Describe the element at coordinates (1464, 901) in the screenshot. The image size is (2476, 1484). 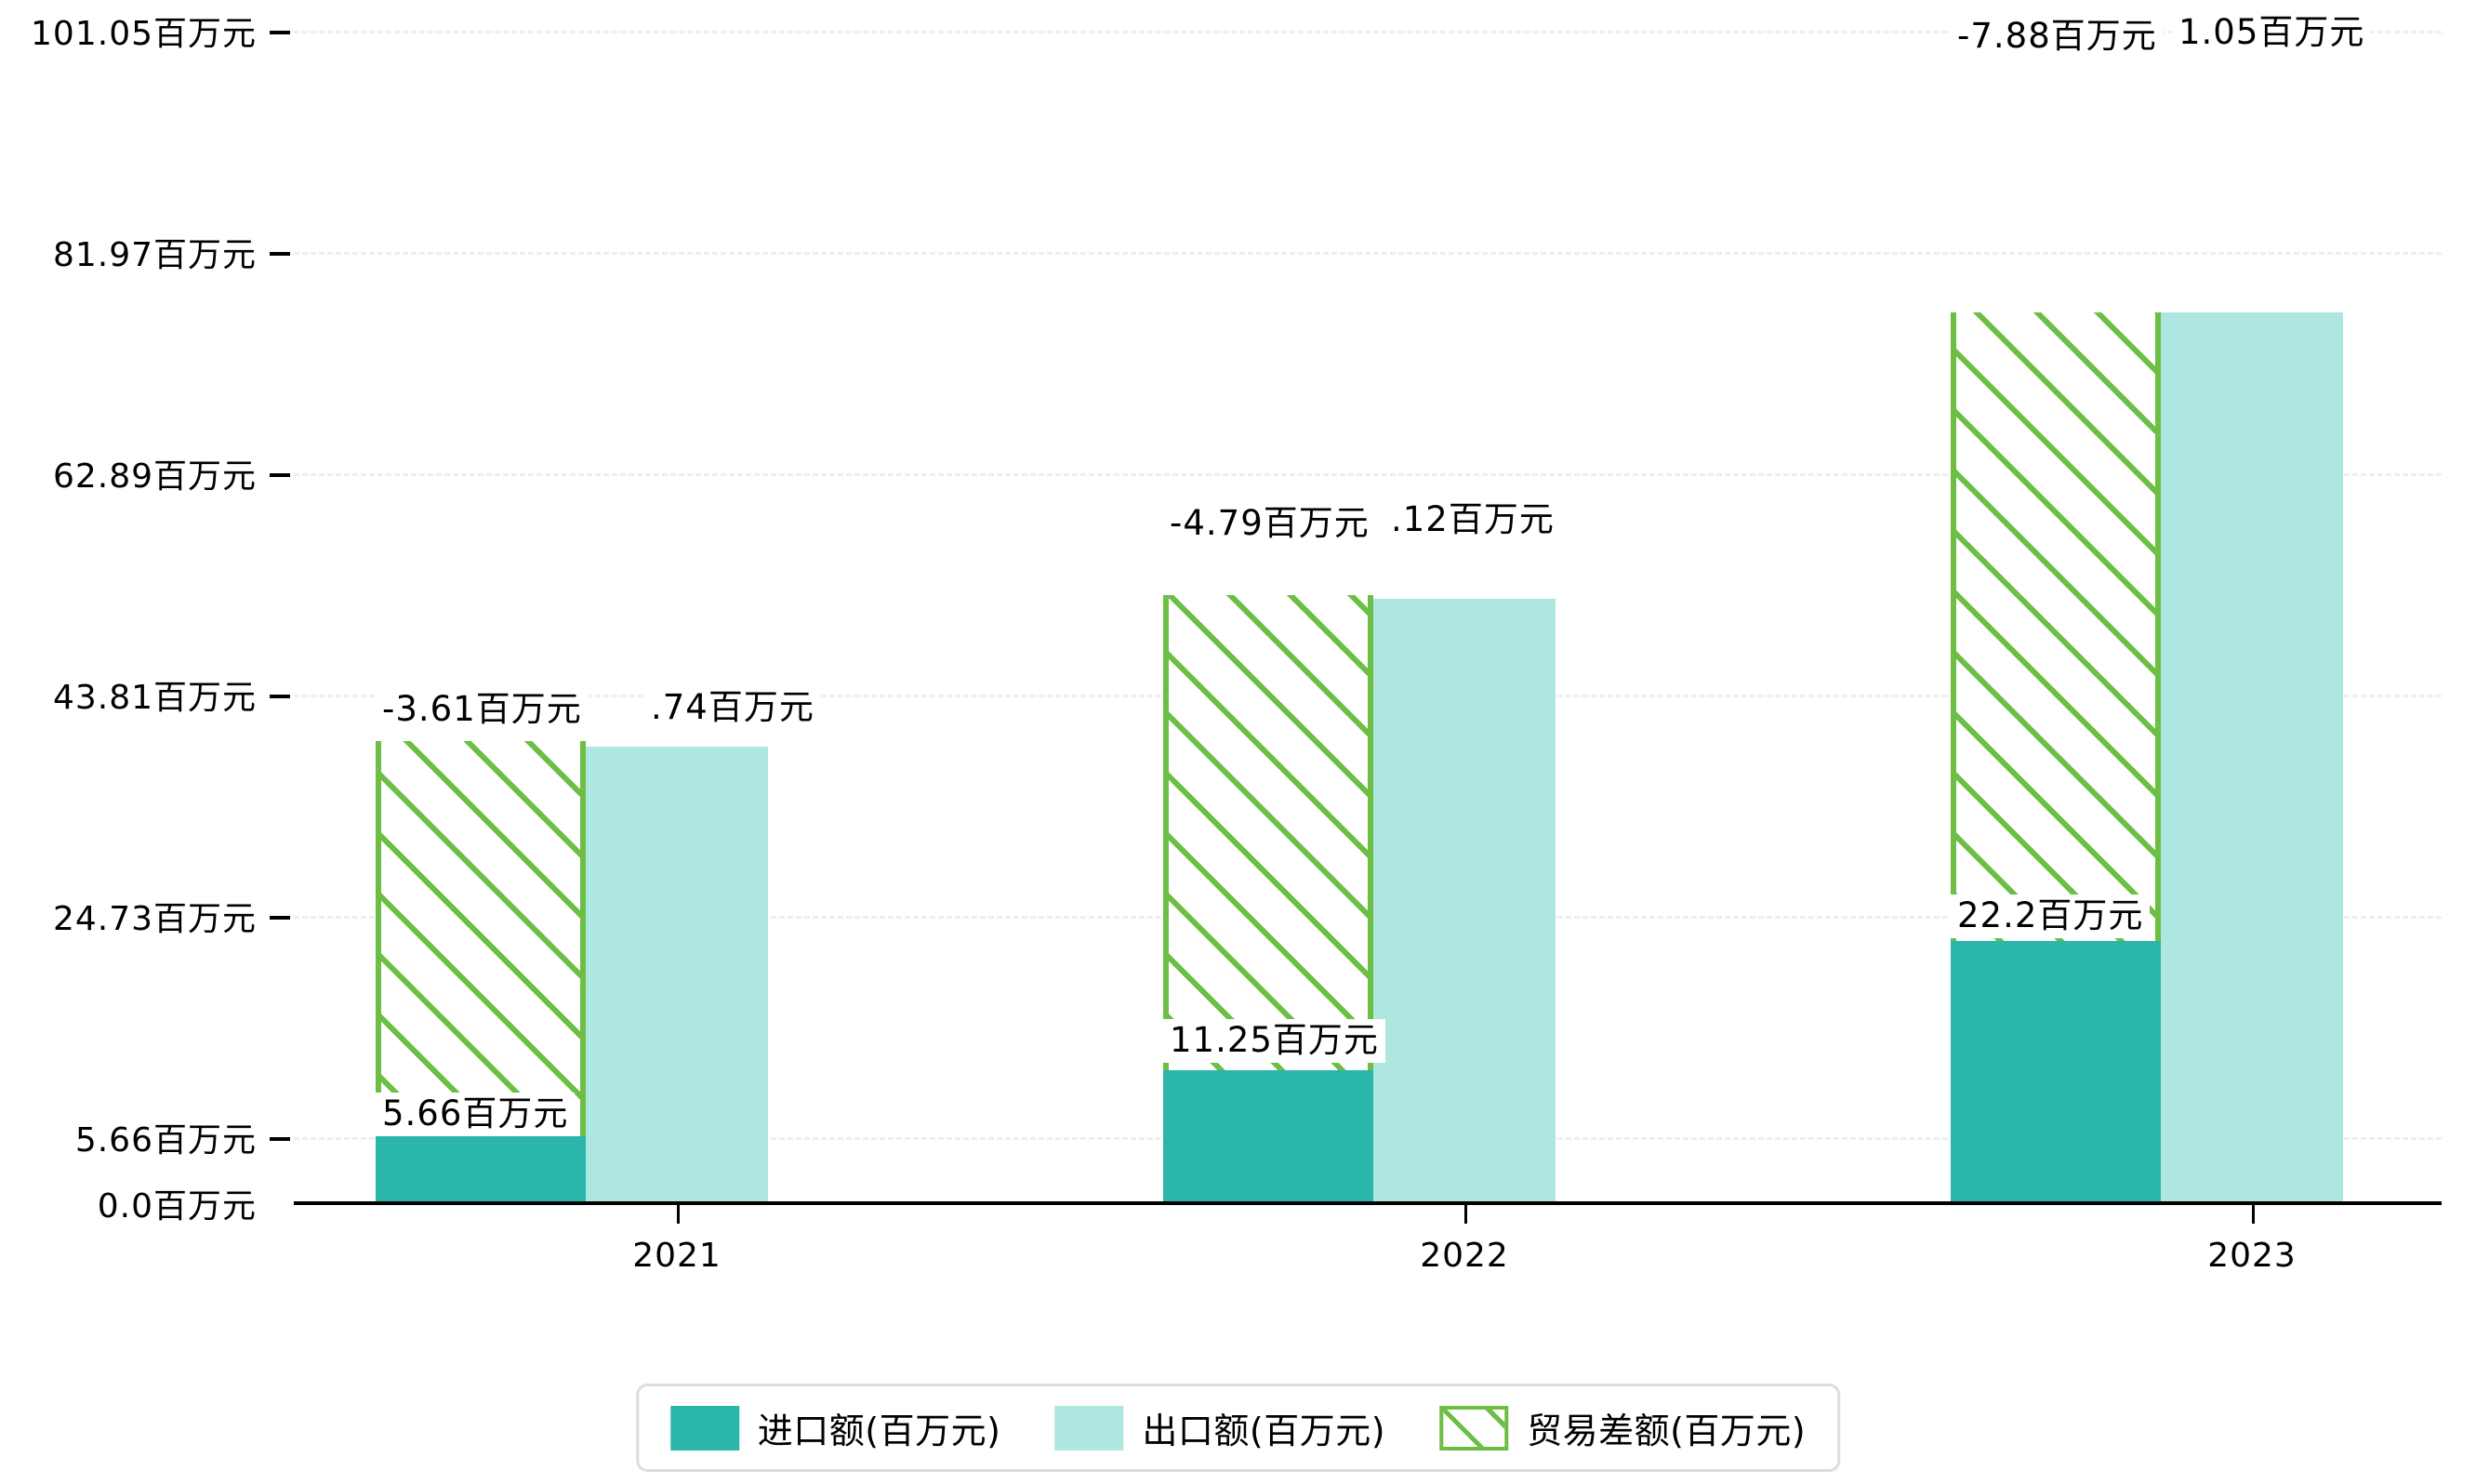
I see `bar-export-2022` at that location.